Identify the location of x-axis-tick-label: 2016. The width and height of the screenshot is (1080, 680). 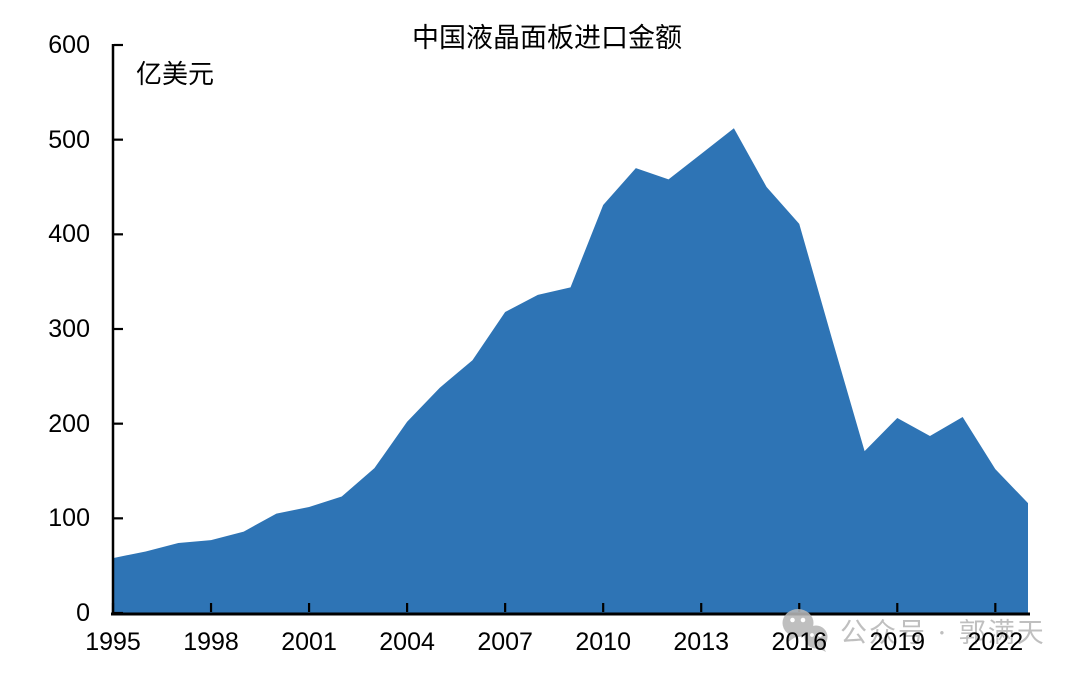
(799, 642).